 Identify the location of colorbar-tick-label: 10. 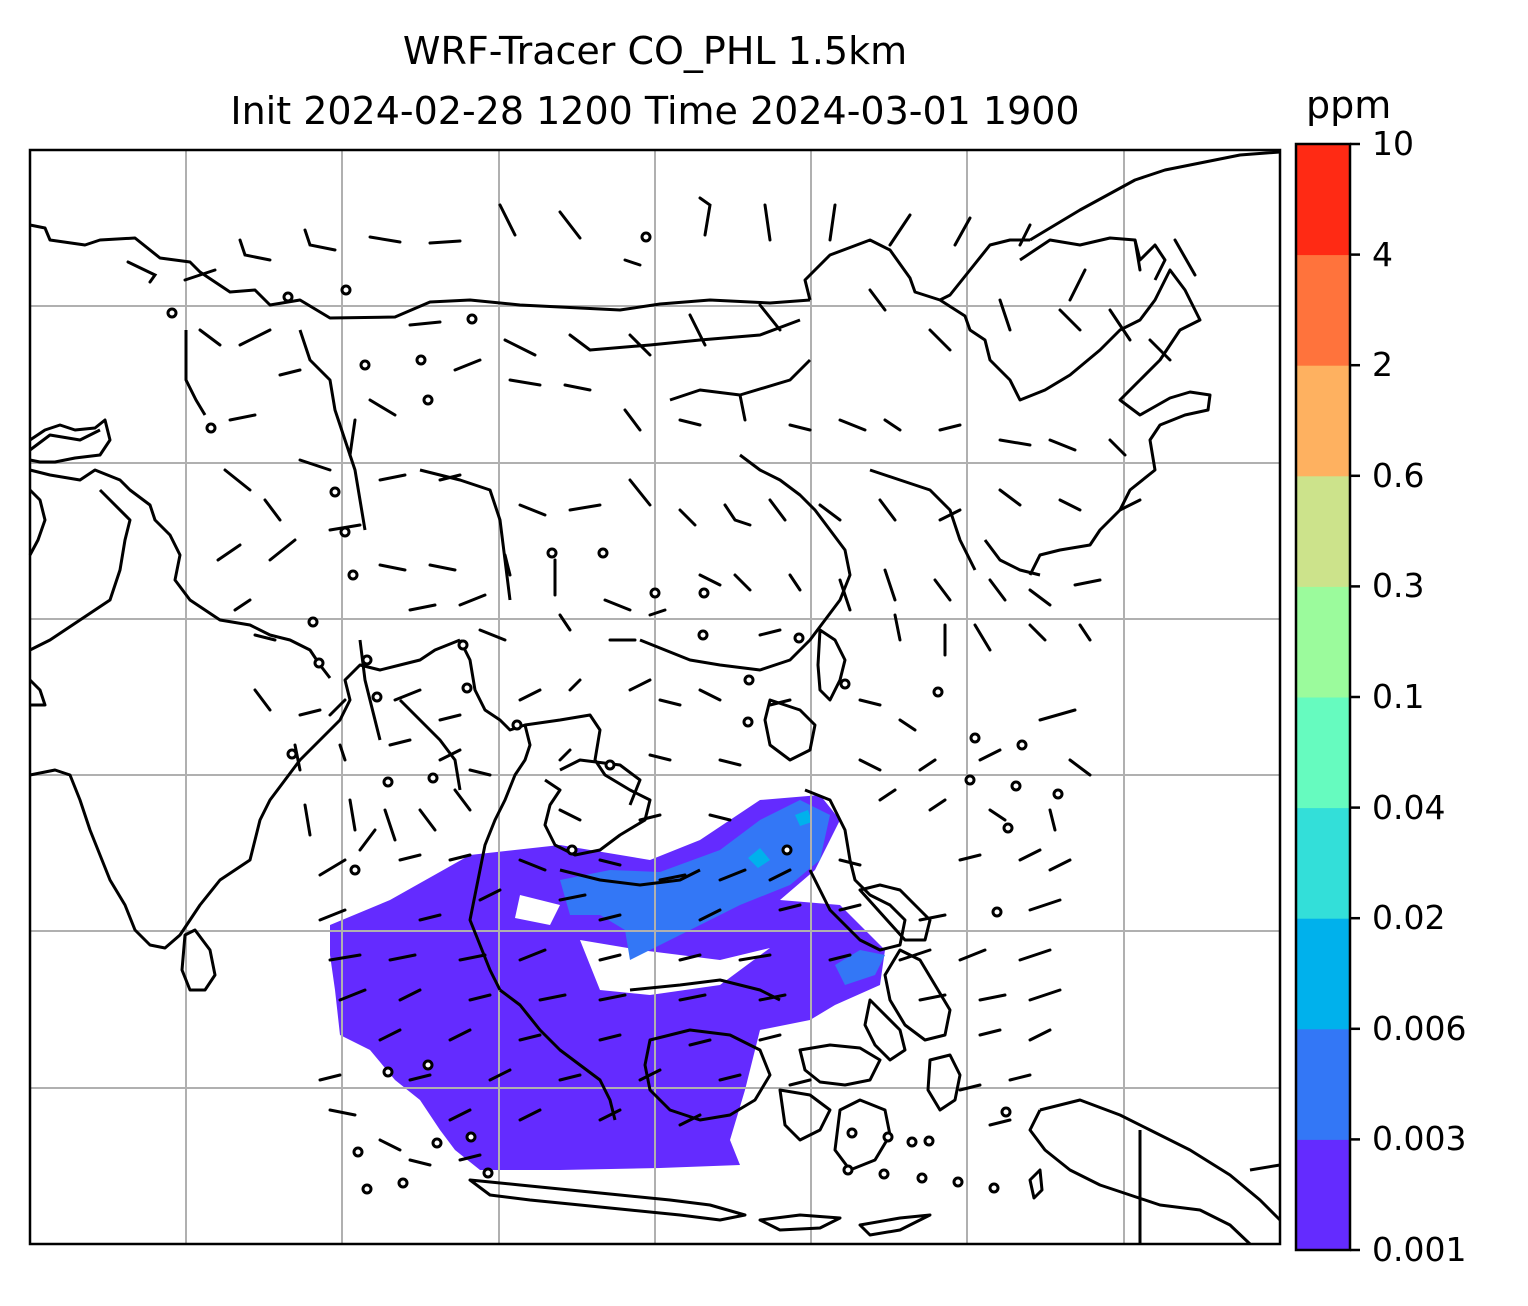
(1393, 143).